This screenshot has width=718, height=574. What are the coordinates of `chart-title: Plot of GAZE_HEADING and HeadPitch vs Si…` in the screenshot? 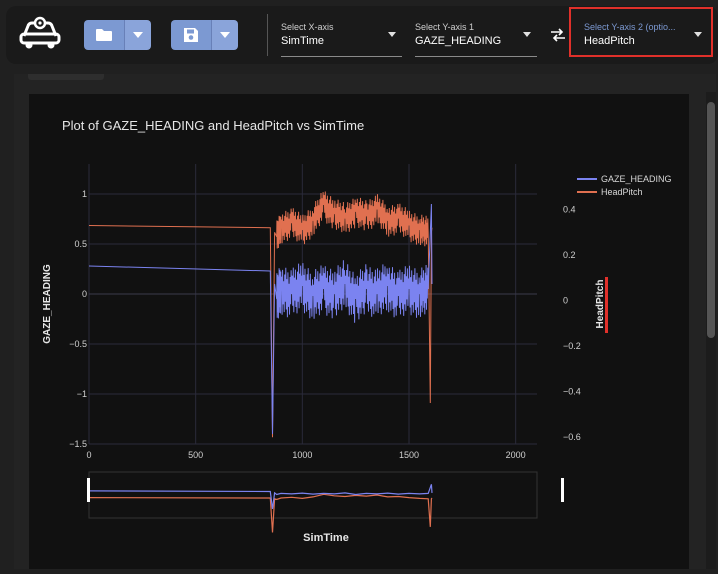 It's located at (213, 125).